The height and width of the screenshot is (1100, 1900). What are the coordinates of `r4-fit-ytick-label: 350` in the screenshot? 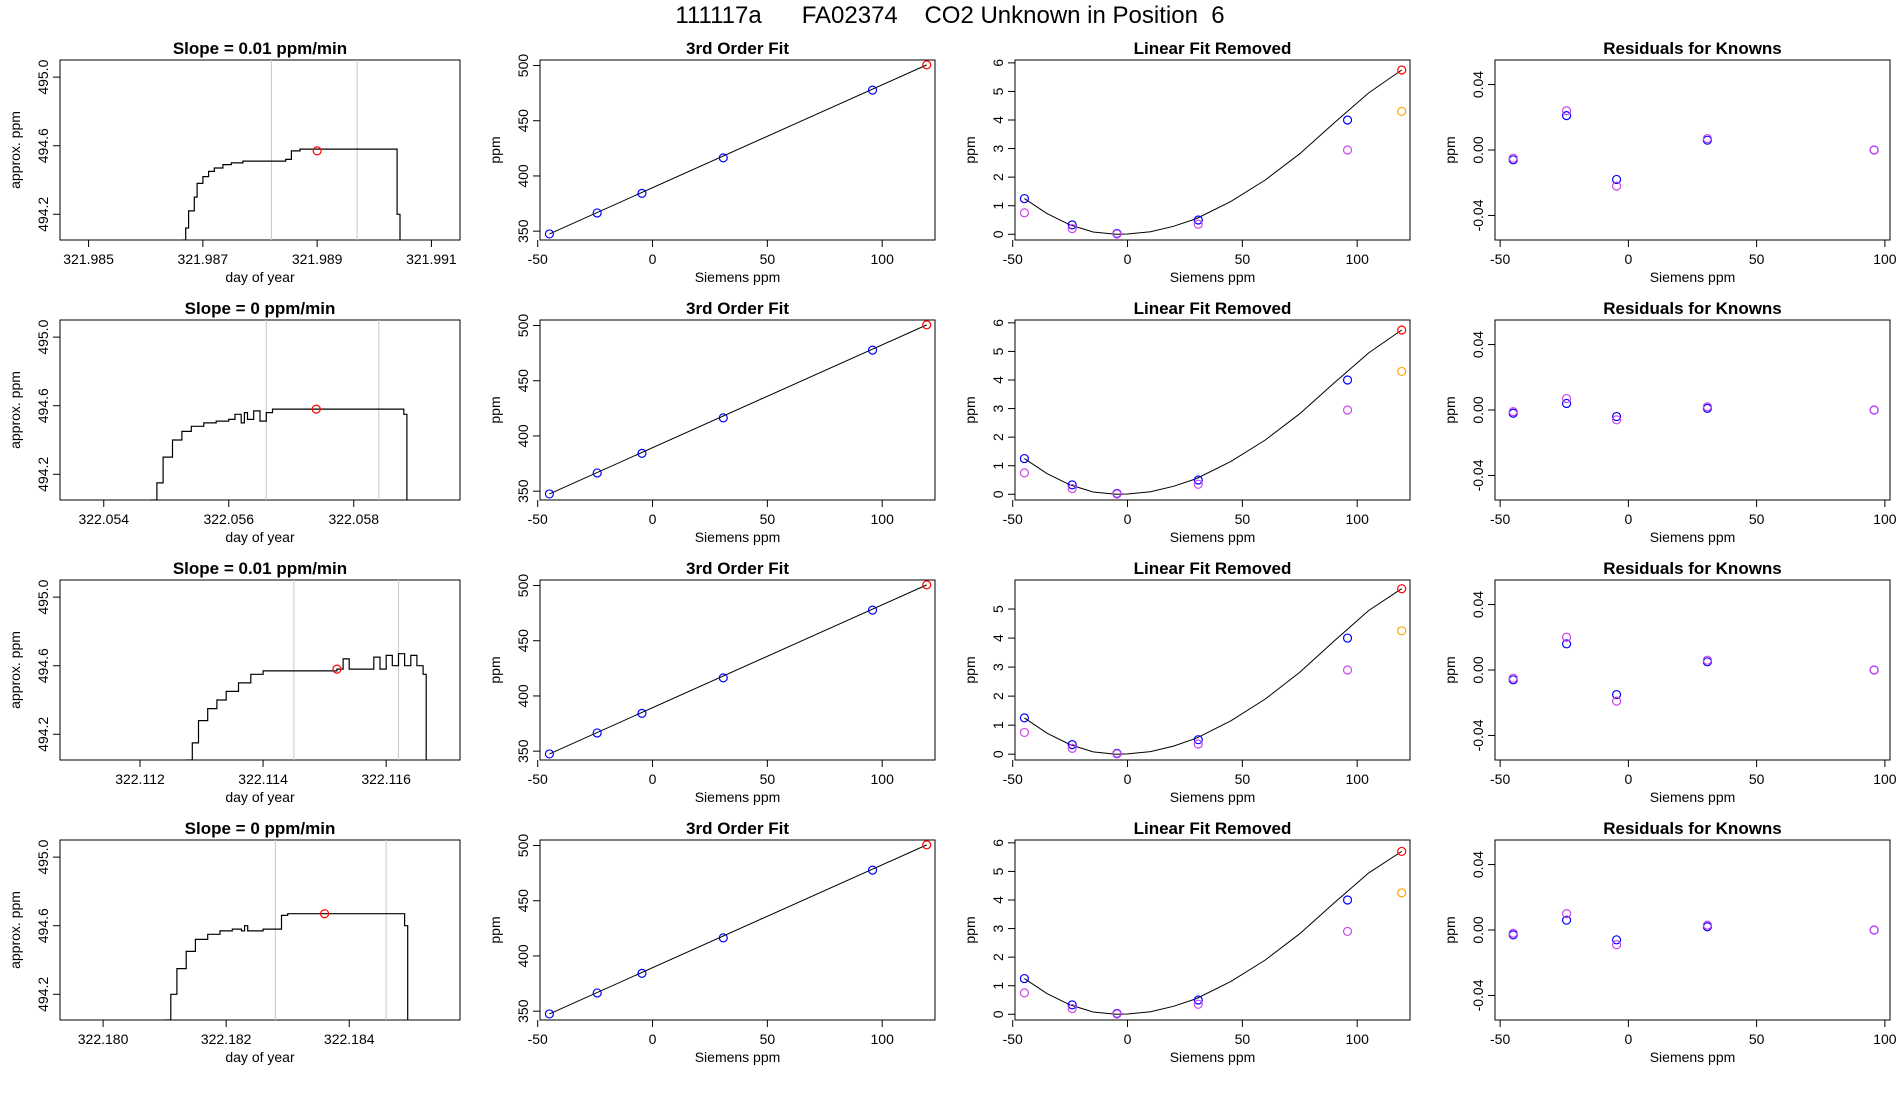 It's located at (523, 1011).